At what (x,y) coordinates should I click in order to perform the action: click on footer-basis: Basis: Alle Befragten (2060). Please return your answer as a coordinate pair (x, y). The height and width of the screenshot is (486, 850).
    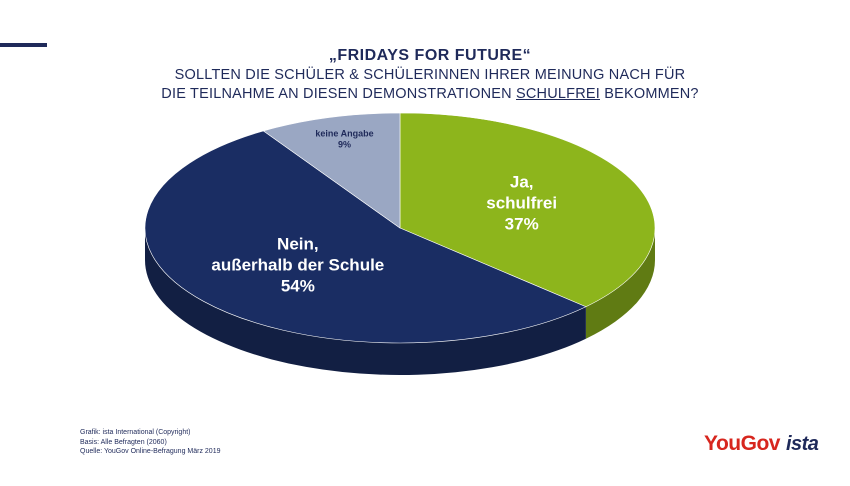
    Looking at the image, I should click on (123, 442).